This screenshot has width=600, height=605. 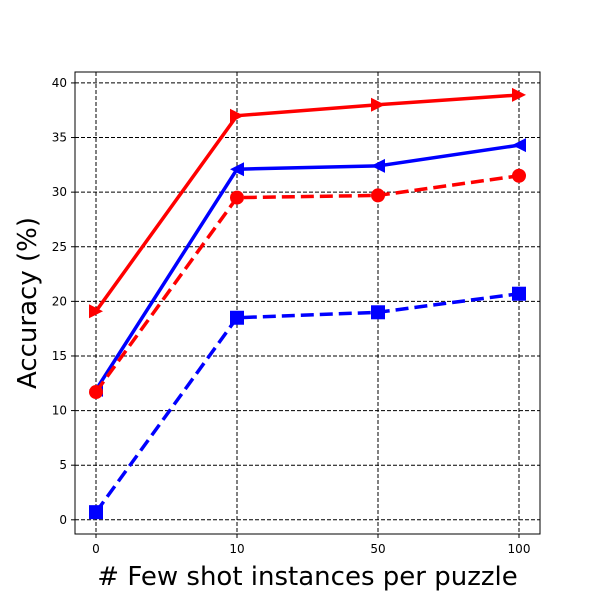 What do you see at coordinates (519, 549) in the screenshot?
I see `x-tick-label: 100` at bounding box center [519, 549].